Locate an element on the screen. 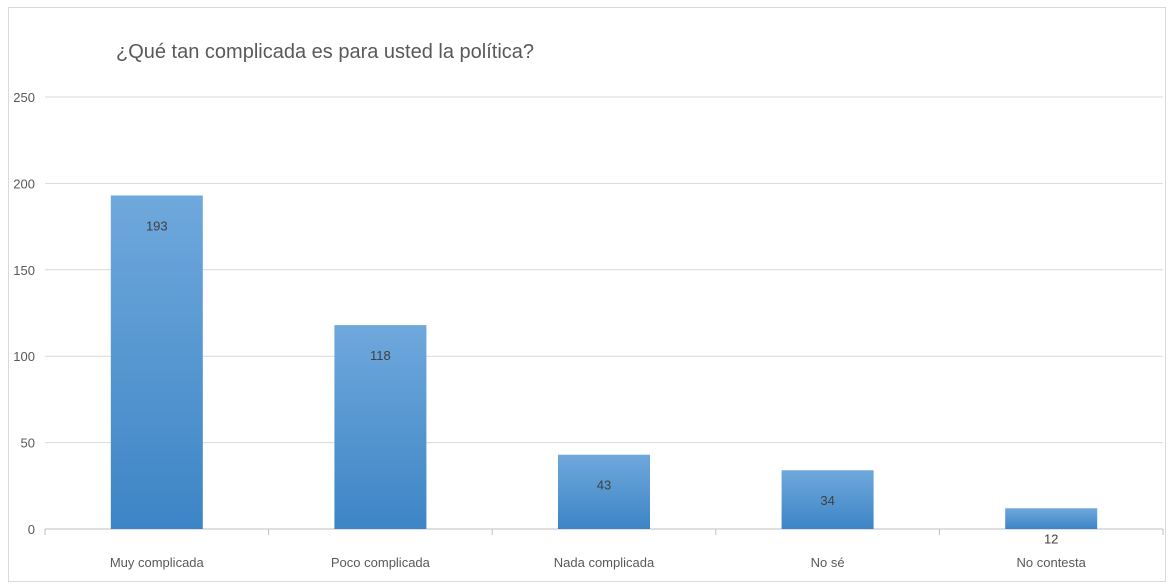 This screenshot has width=1175, height=587. x-tick-label: No contesta is located at coordinates (1052, 562).